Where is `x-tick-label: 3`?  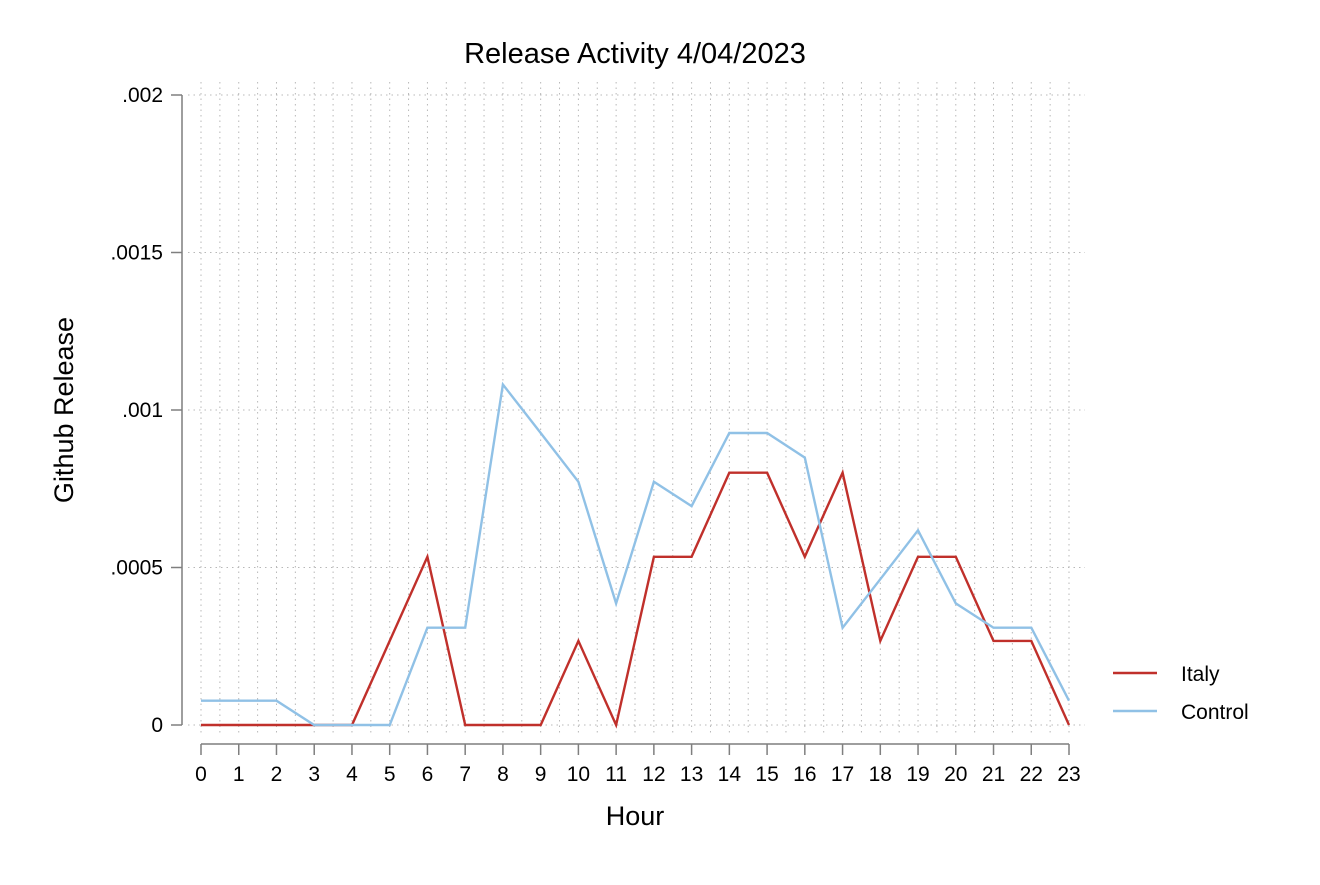
x-tick-label: 3 is located at coordinates (314, 774).